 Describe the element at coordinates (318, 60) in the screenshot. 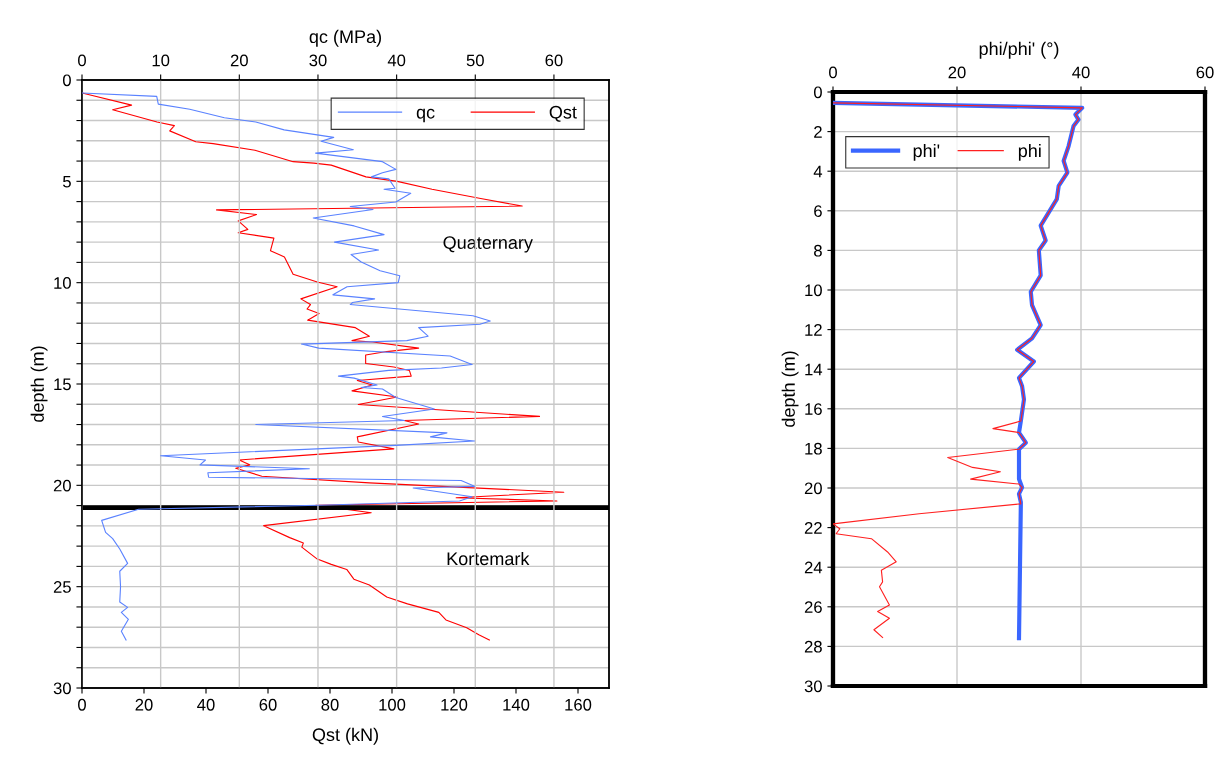

I see `x2-tick-label: 30` at that location.